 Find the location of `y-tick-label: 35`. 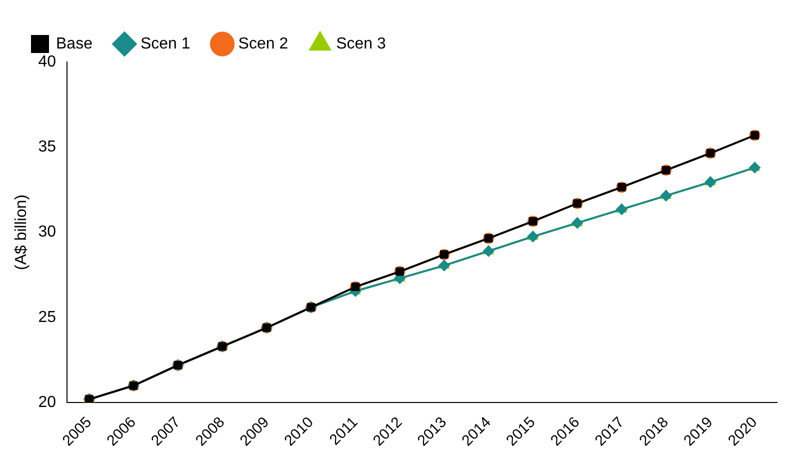

y-tick-label: 35 is located at coordinates (47, 147).